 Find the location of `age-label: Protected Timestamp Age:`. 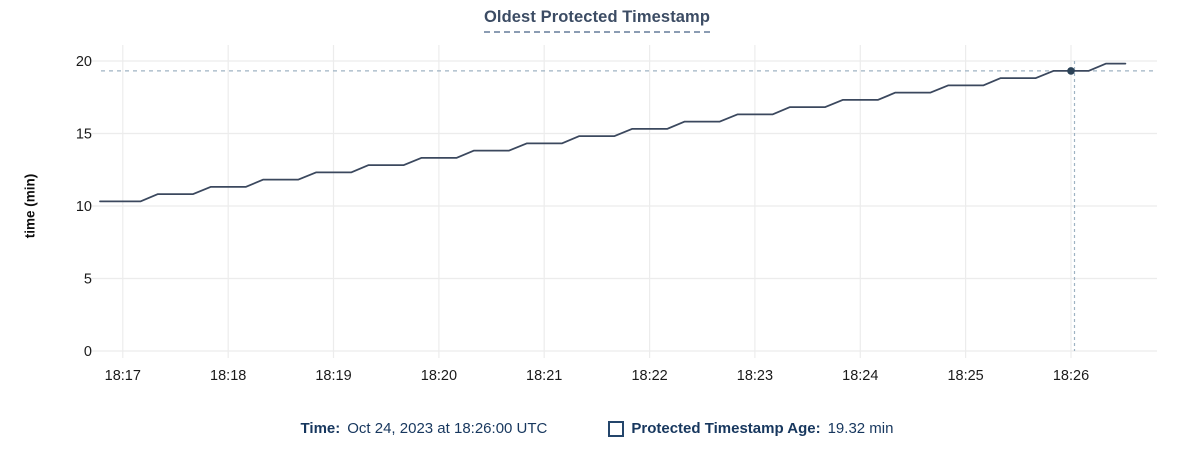

age-label: Protected Timestamp Age: is located at coordinates (726, 428).